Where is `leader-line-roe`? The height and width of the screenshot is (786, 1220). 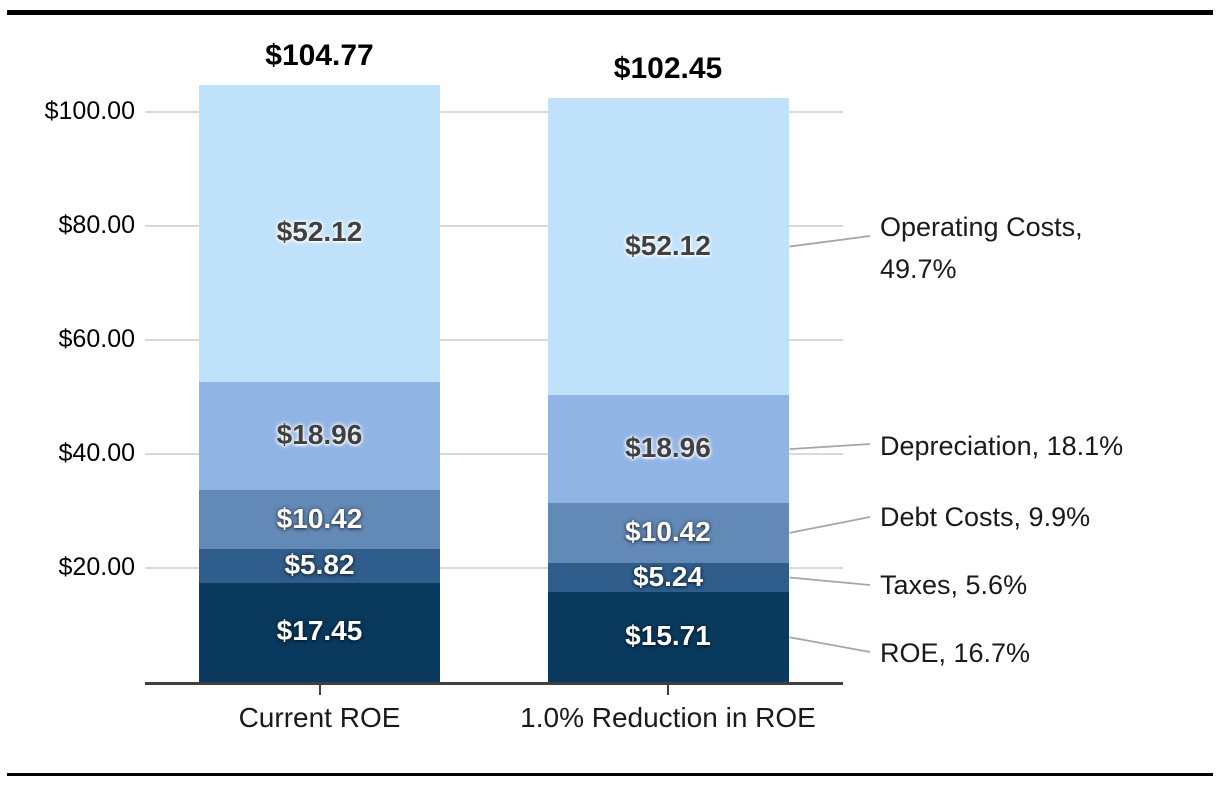 leader-line-roe is located at coordinates (830, 644).